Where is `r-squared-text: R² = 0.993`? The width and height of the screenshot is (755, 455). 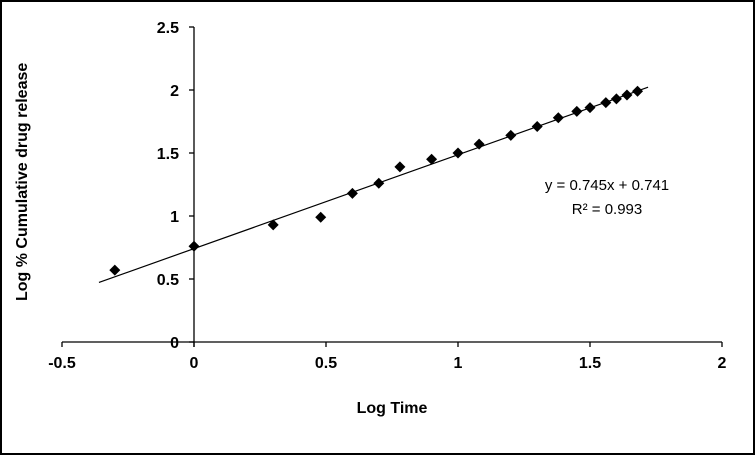
r-squared-text: R² = 0.993 is located at coordinates (607, 209).